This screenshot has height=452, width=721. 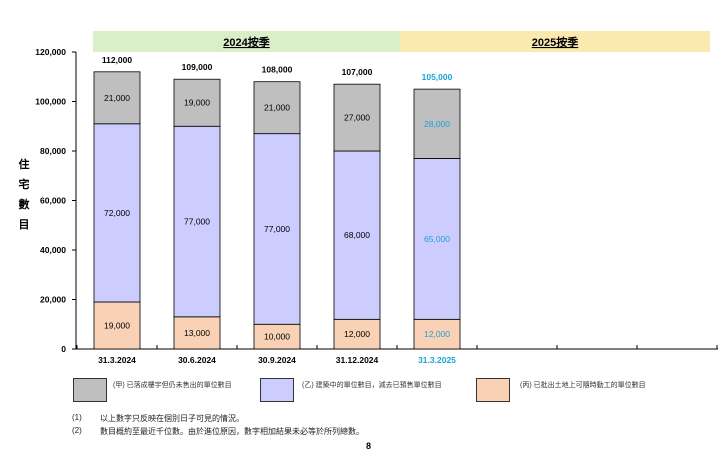 What do you see at coordinates (53, 250) in the screenshot?
I see `y-tick-label: 40,000` at bounding box center [53, 250].